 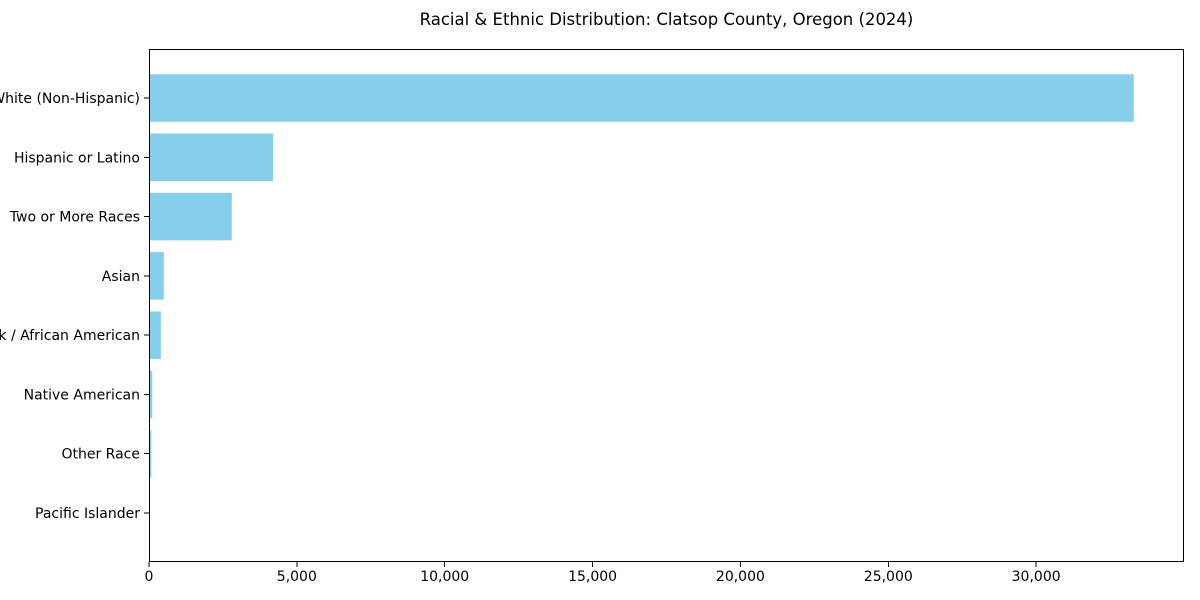 What do you see at coordinates (156, 276) in the screenshot?
I see `bar-asian` at bounding box center [156, 276].